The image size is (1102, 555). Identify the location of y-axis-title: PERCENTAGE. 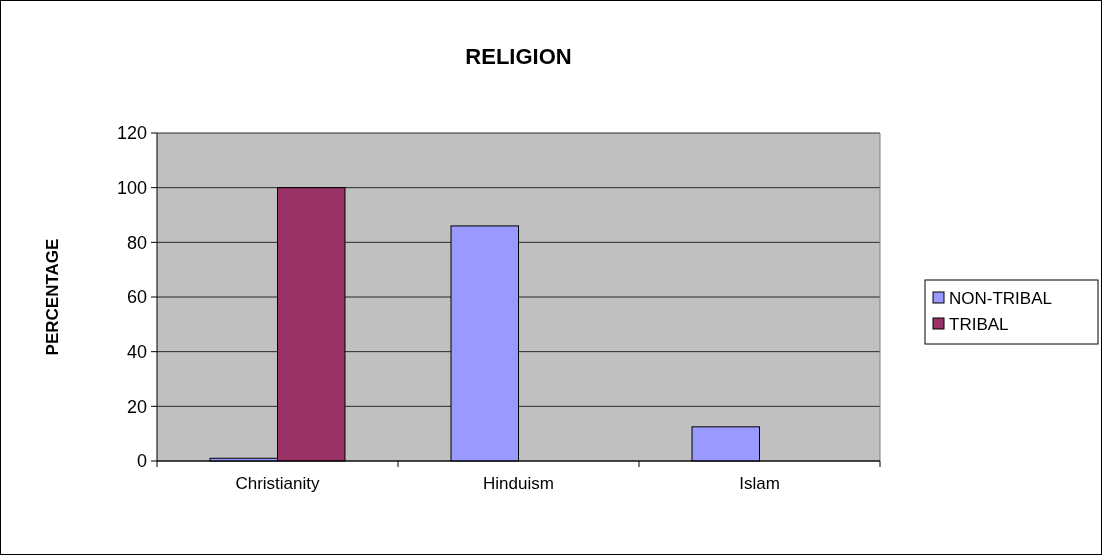
(52, 297).